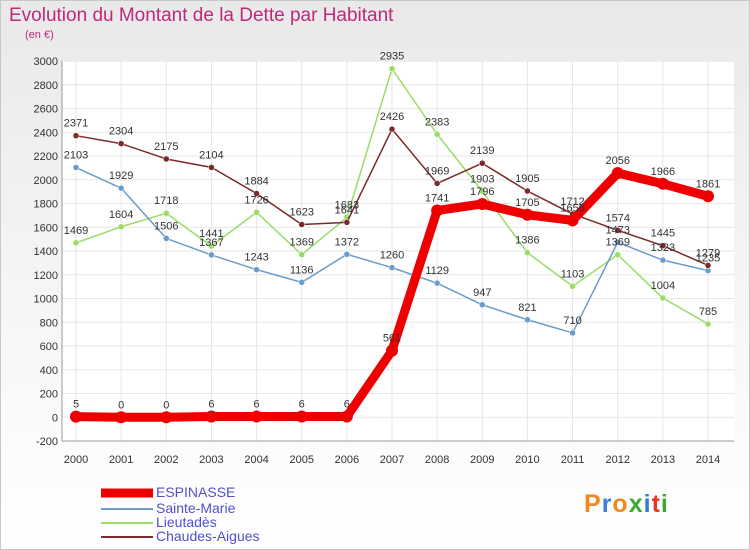  I want to click on proxiti-logo: Proxiti, so click(626, 504).